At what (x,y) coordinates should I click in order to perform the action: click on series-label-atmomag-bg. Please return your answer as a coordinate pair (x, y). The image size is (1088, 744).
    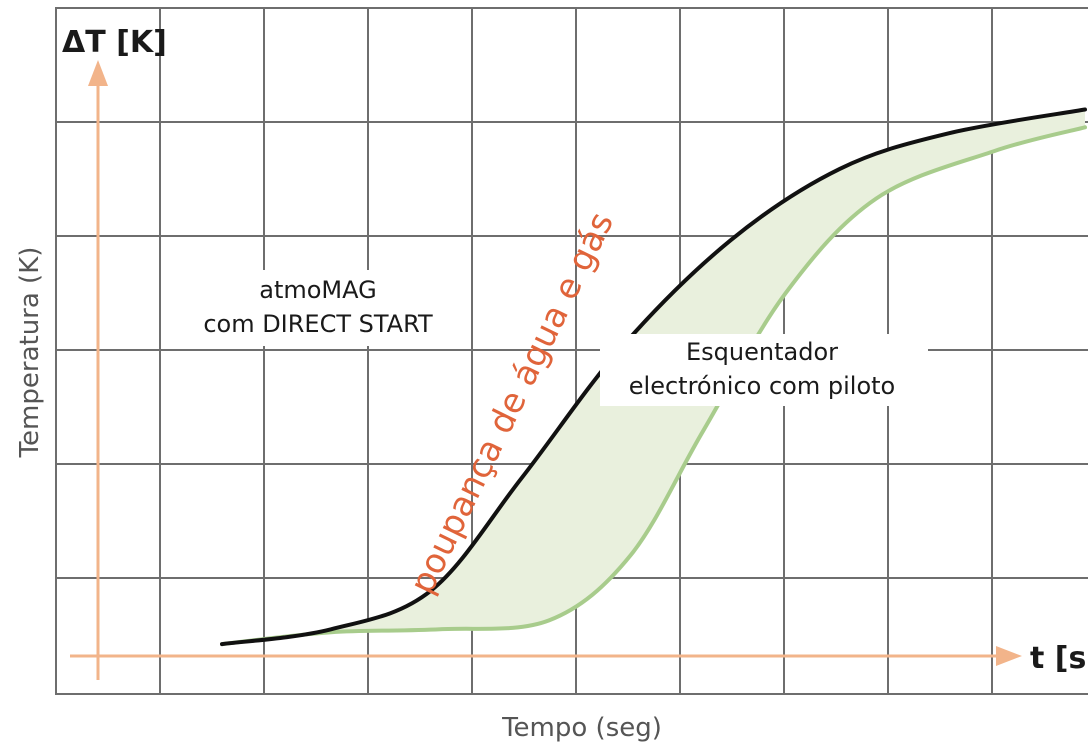
    Looking at the image, I should click on (317, 308).